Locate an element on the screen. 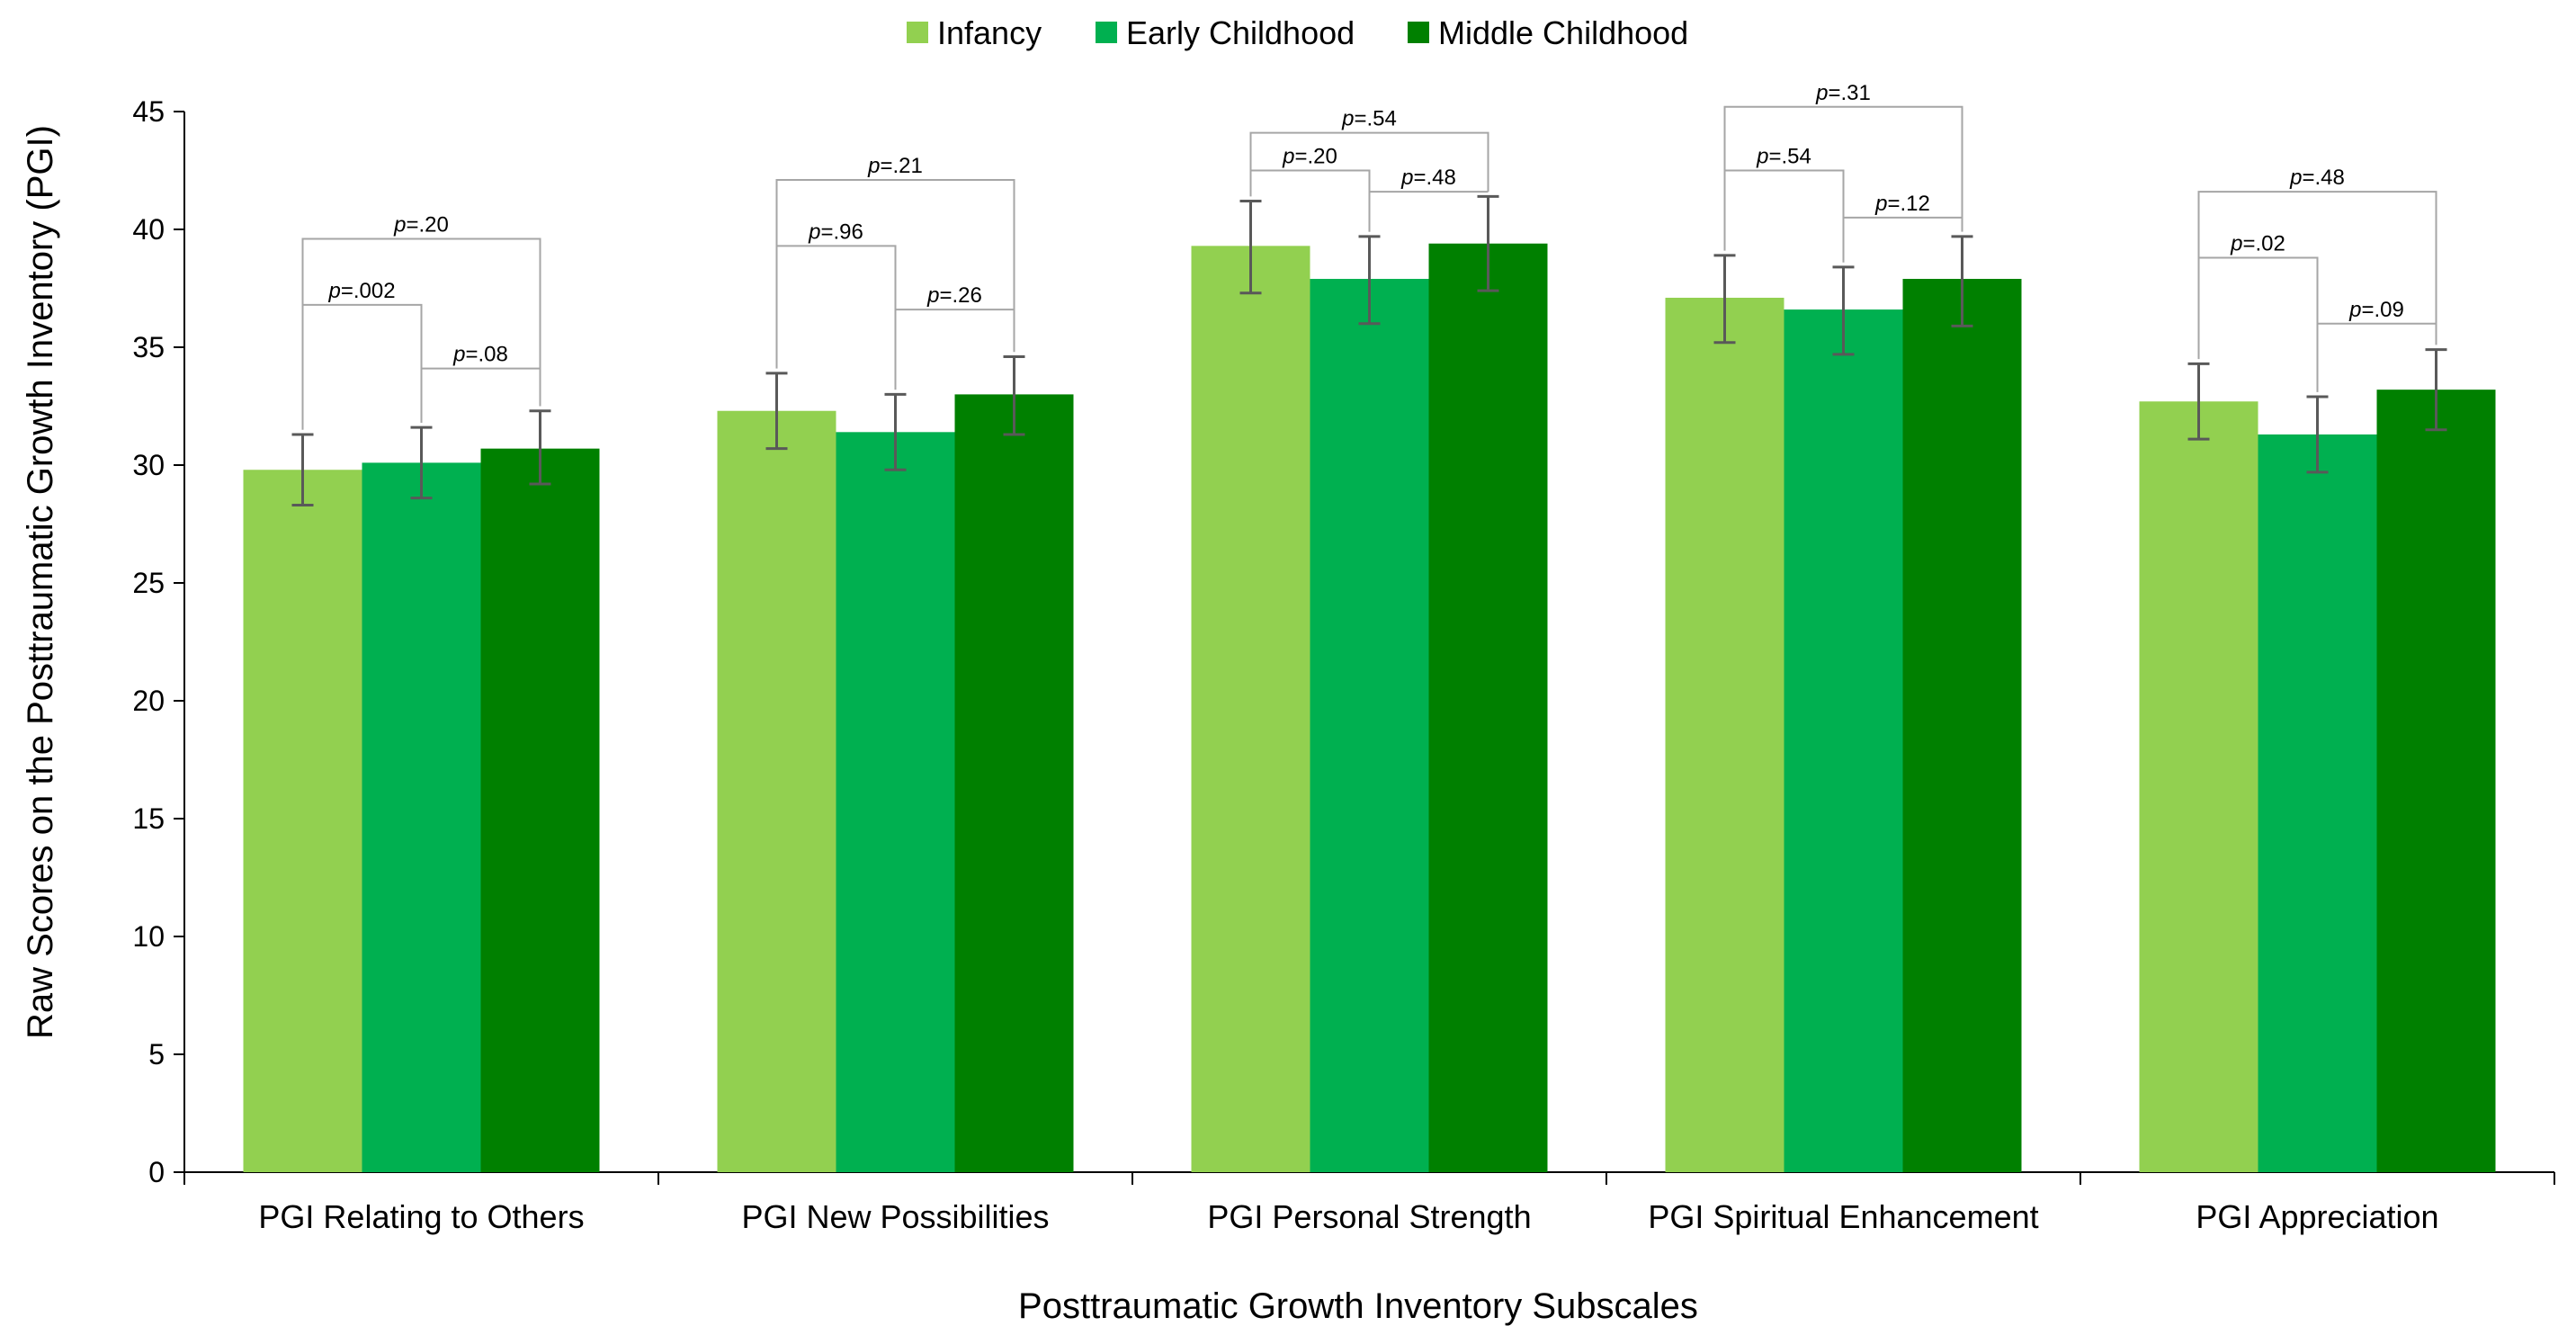 This screenshot has width=2576, height=1326. category-label: PGI Appreciation is located at coordinates (2317, 1216).